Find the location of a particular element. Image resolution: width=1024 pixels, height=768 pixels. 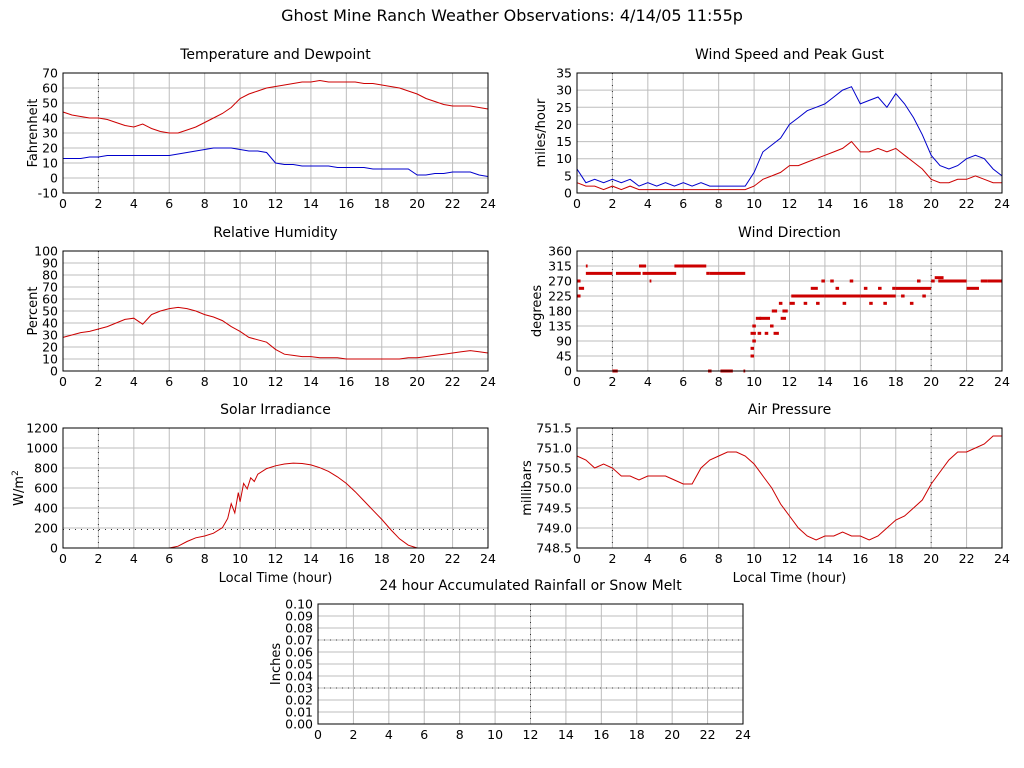

rain-ytick-label: 0.05 is located at coordinates (299, 664).